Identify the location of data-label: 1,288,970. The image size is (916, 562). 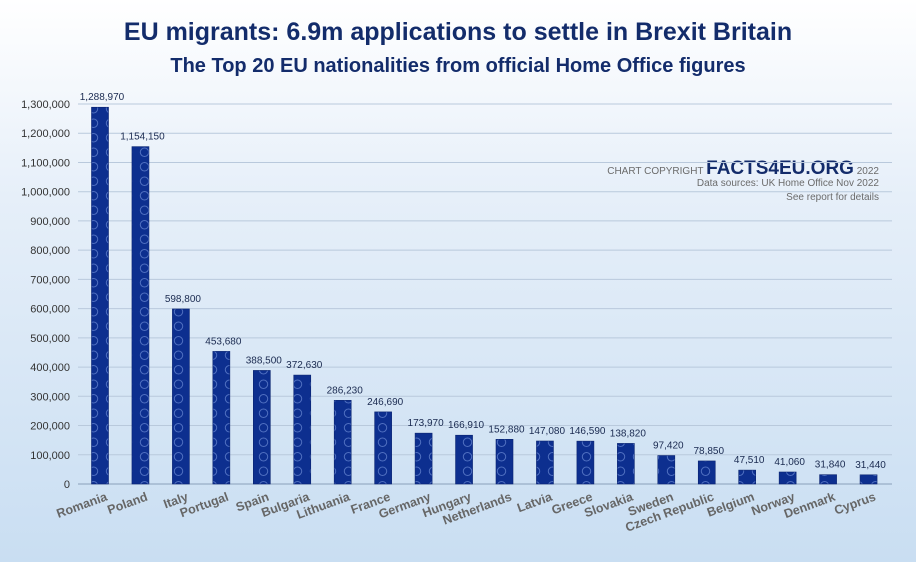
(102, 97).